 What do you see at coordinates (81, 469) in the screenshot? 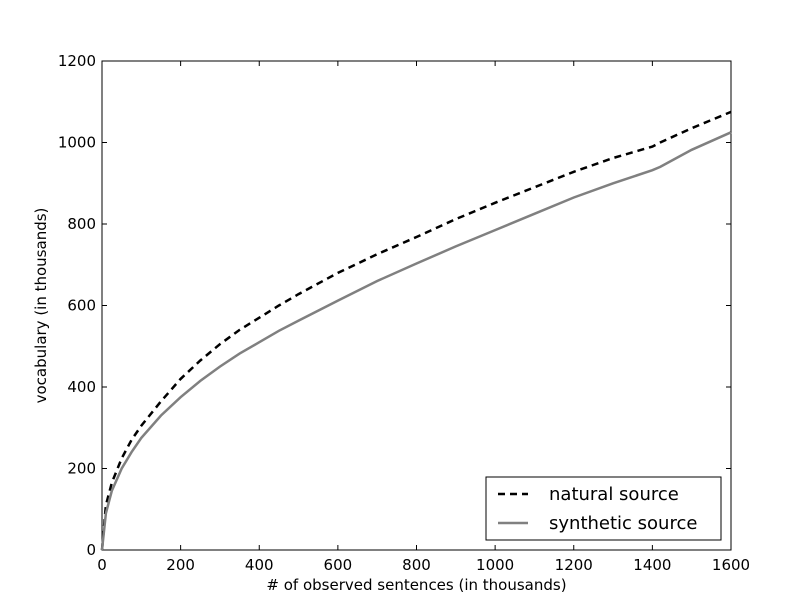
I see `y-tick-label: 200` at bounding box center [81, 469].